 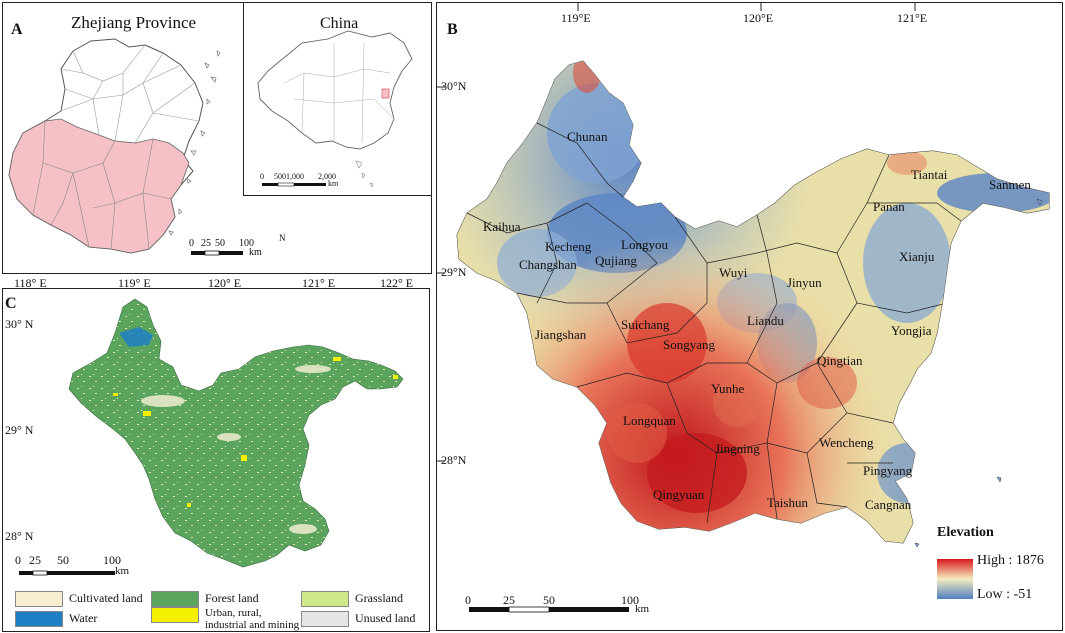 I want to click on elevation-legend-high: High : 1876, so click(x=1010, y=560).